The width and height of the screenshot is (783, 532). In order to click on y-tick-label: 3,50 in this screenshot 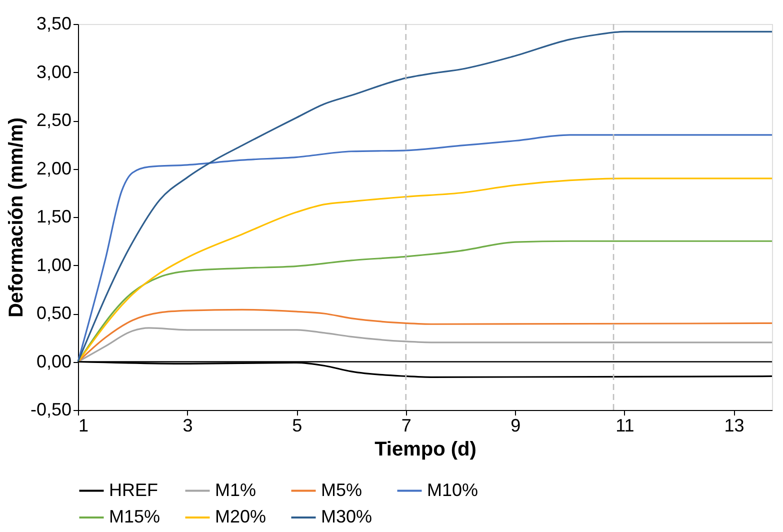, I will do `click(54, 24)`.